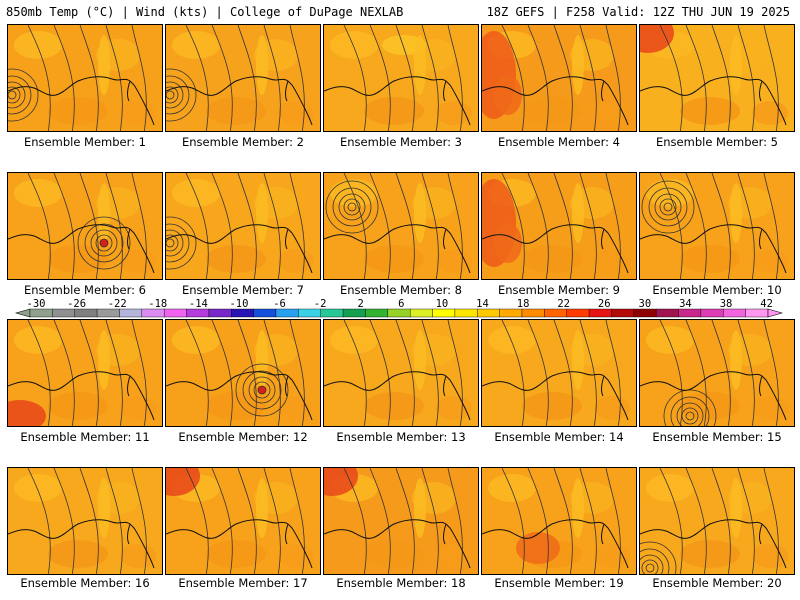 Image resolution: width=800 pixels, height=600 pixels. Describe the element at coordinates (717, 437) in the screenshot. I see `ensemble-caption-15: Ensemble Member: 15` at that location.